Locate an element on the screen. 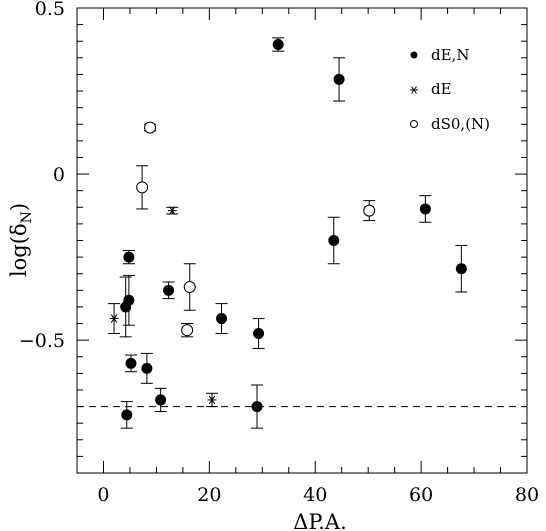 This screenshot has height=531, width=546. y-axis-label-close: ) is located at coordinates (19, 207).